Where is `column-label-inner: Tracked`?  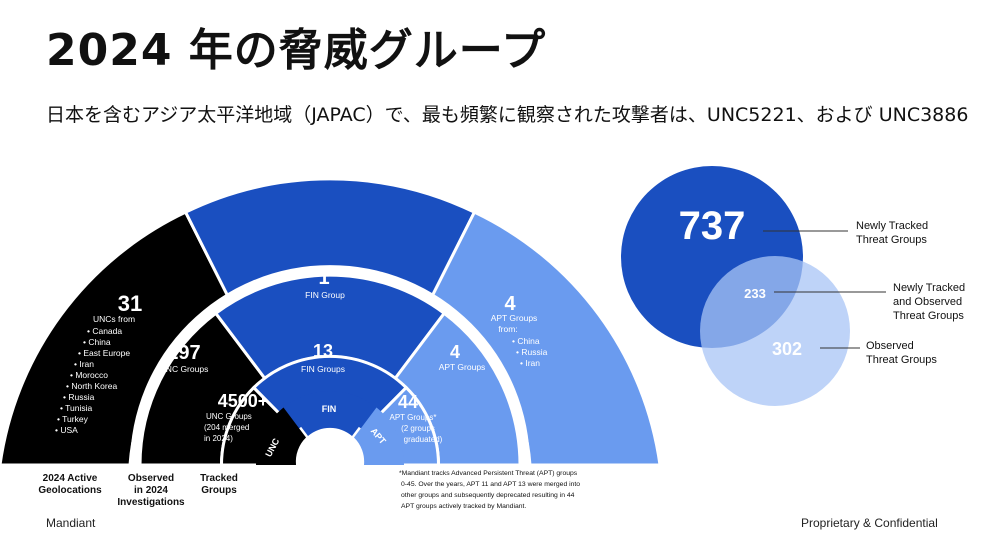
column-label-inner: Tracked is located at coordinates (219, 478).